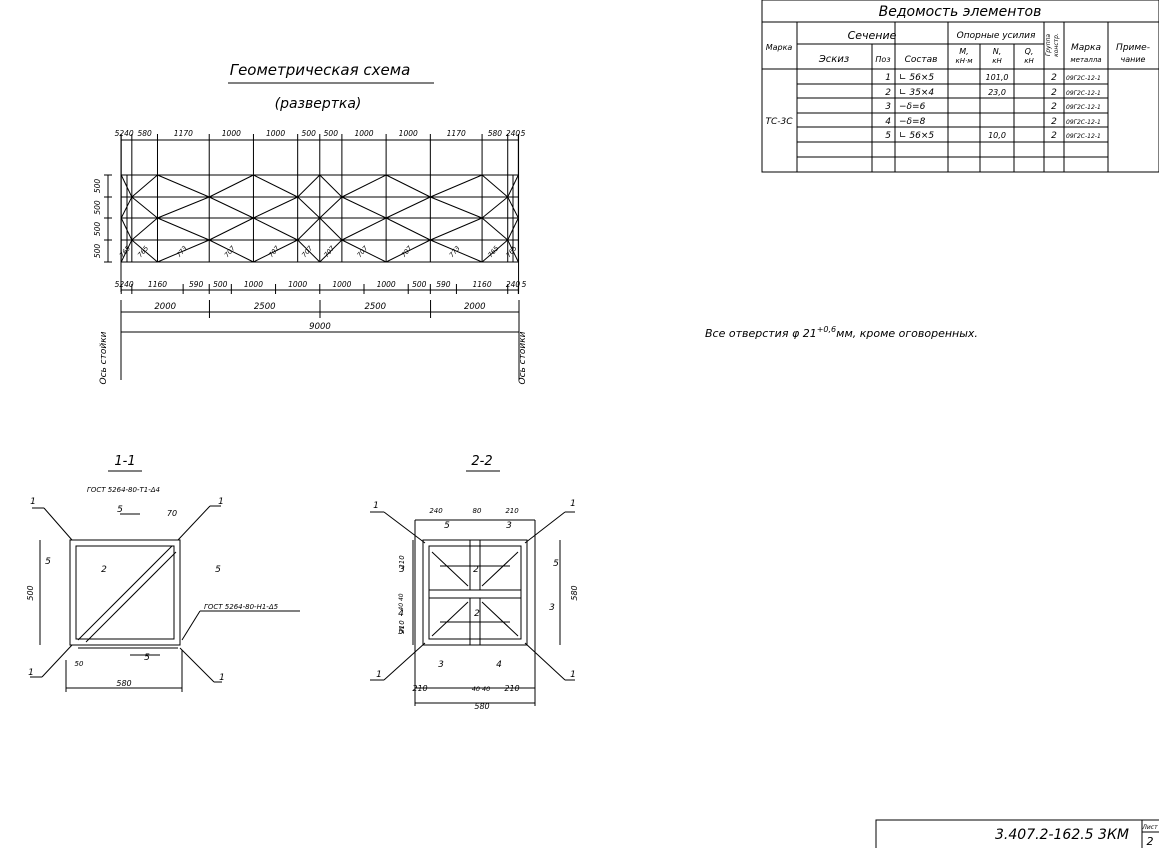 Image resolution: width=1159 pixels, height=848 pixels. I want to click on table-header: Q,, so click(1029, 51).